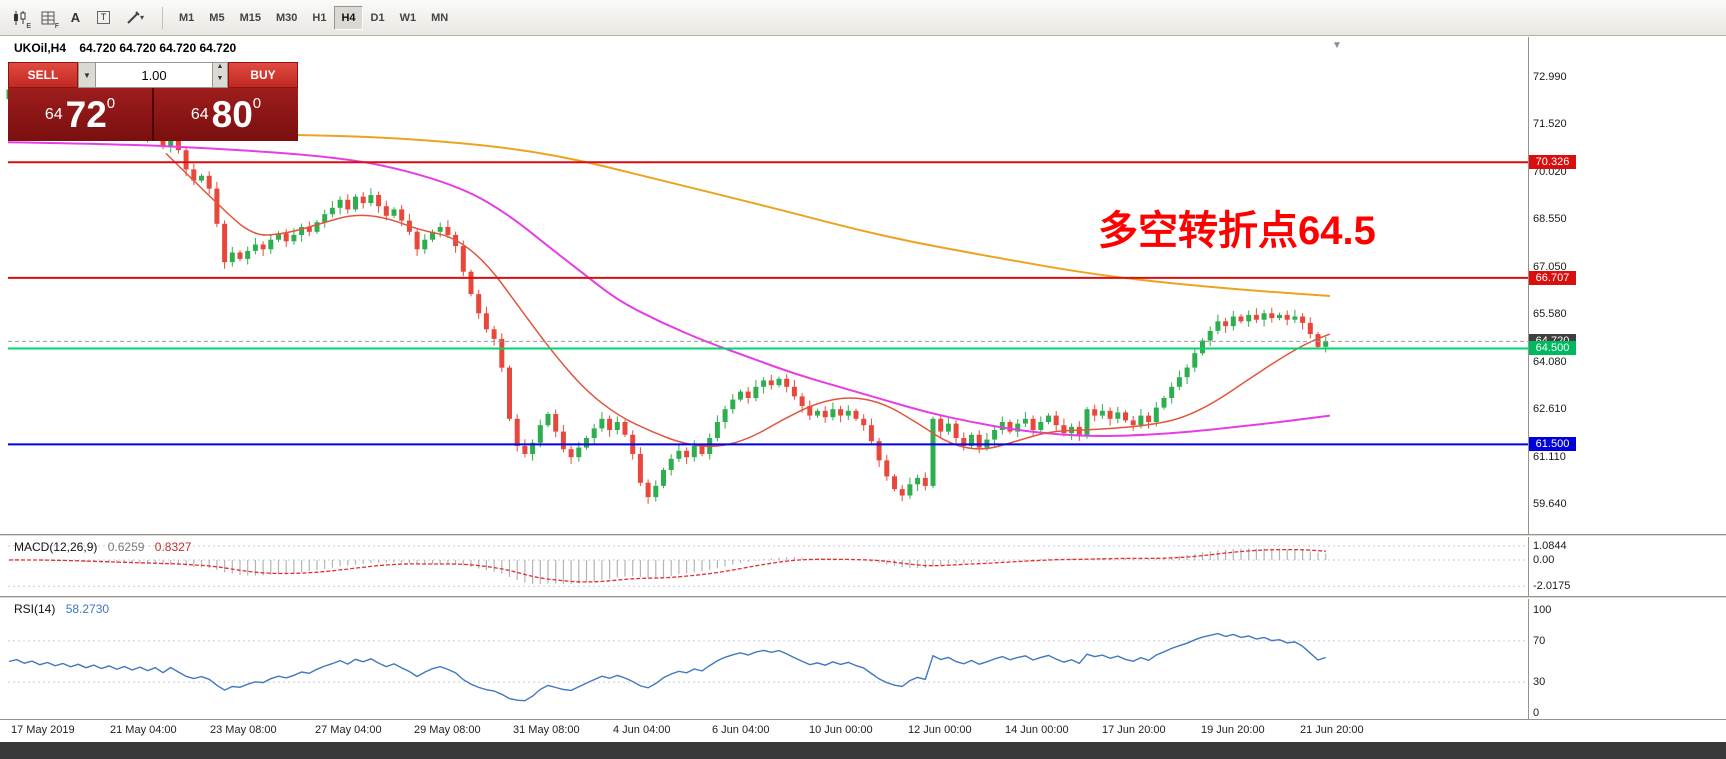  Describe the element at coordinates (447, 730) in the screenshot. I see `time-axis-label: 29 May 08:00` at that location.